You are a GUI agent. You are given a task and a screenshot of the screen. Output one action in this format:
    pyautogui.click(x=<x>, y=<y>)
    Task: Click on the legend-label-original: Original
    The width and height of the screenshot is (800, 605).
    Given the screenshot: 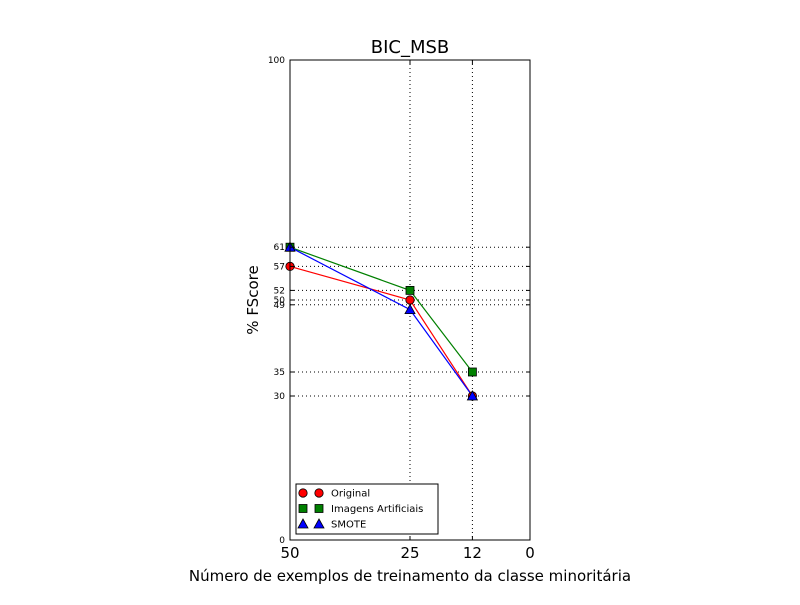 What is the action you would take?
    pyautogui.click(x=350, y=494)
    